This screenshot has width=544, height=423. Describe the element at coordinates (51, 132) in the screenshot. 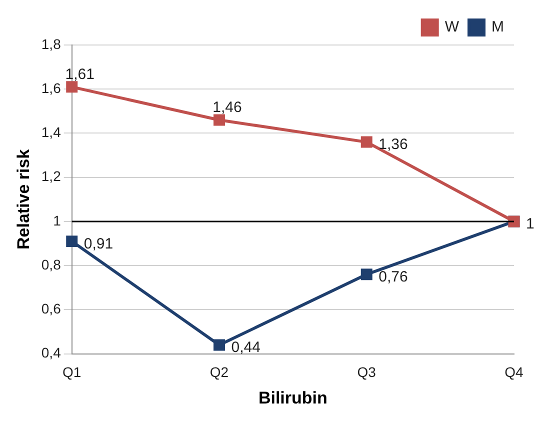

I see `y-tick-label: 1,4` at that location.